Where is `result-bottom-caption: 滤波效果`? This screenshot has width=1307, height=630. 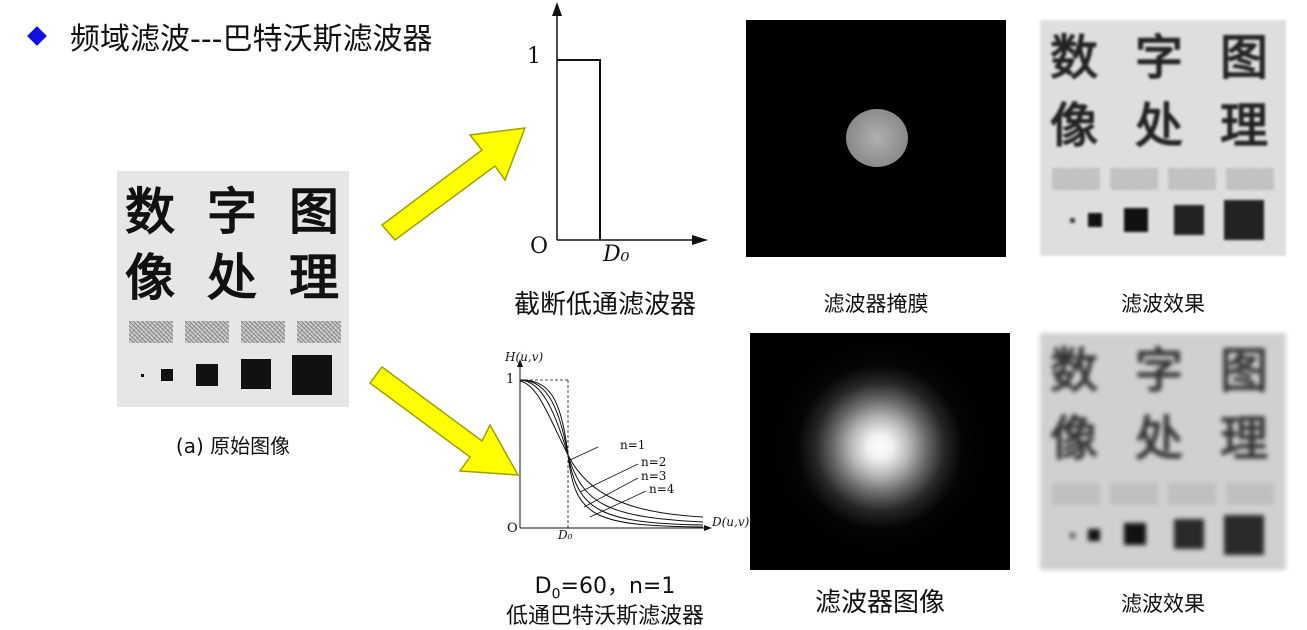
result-bottom-caption: 滤波效果 is located at coordinates (1163, 604).